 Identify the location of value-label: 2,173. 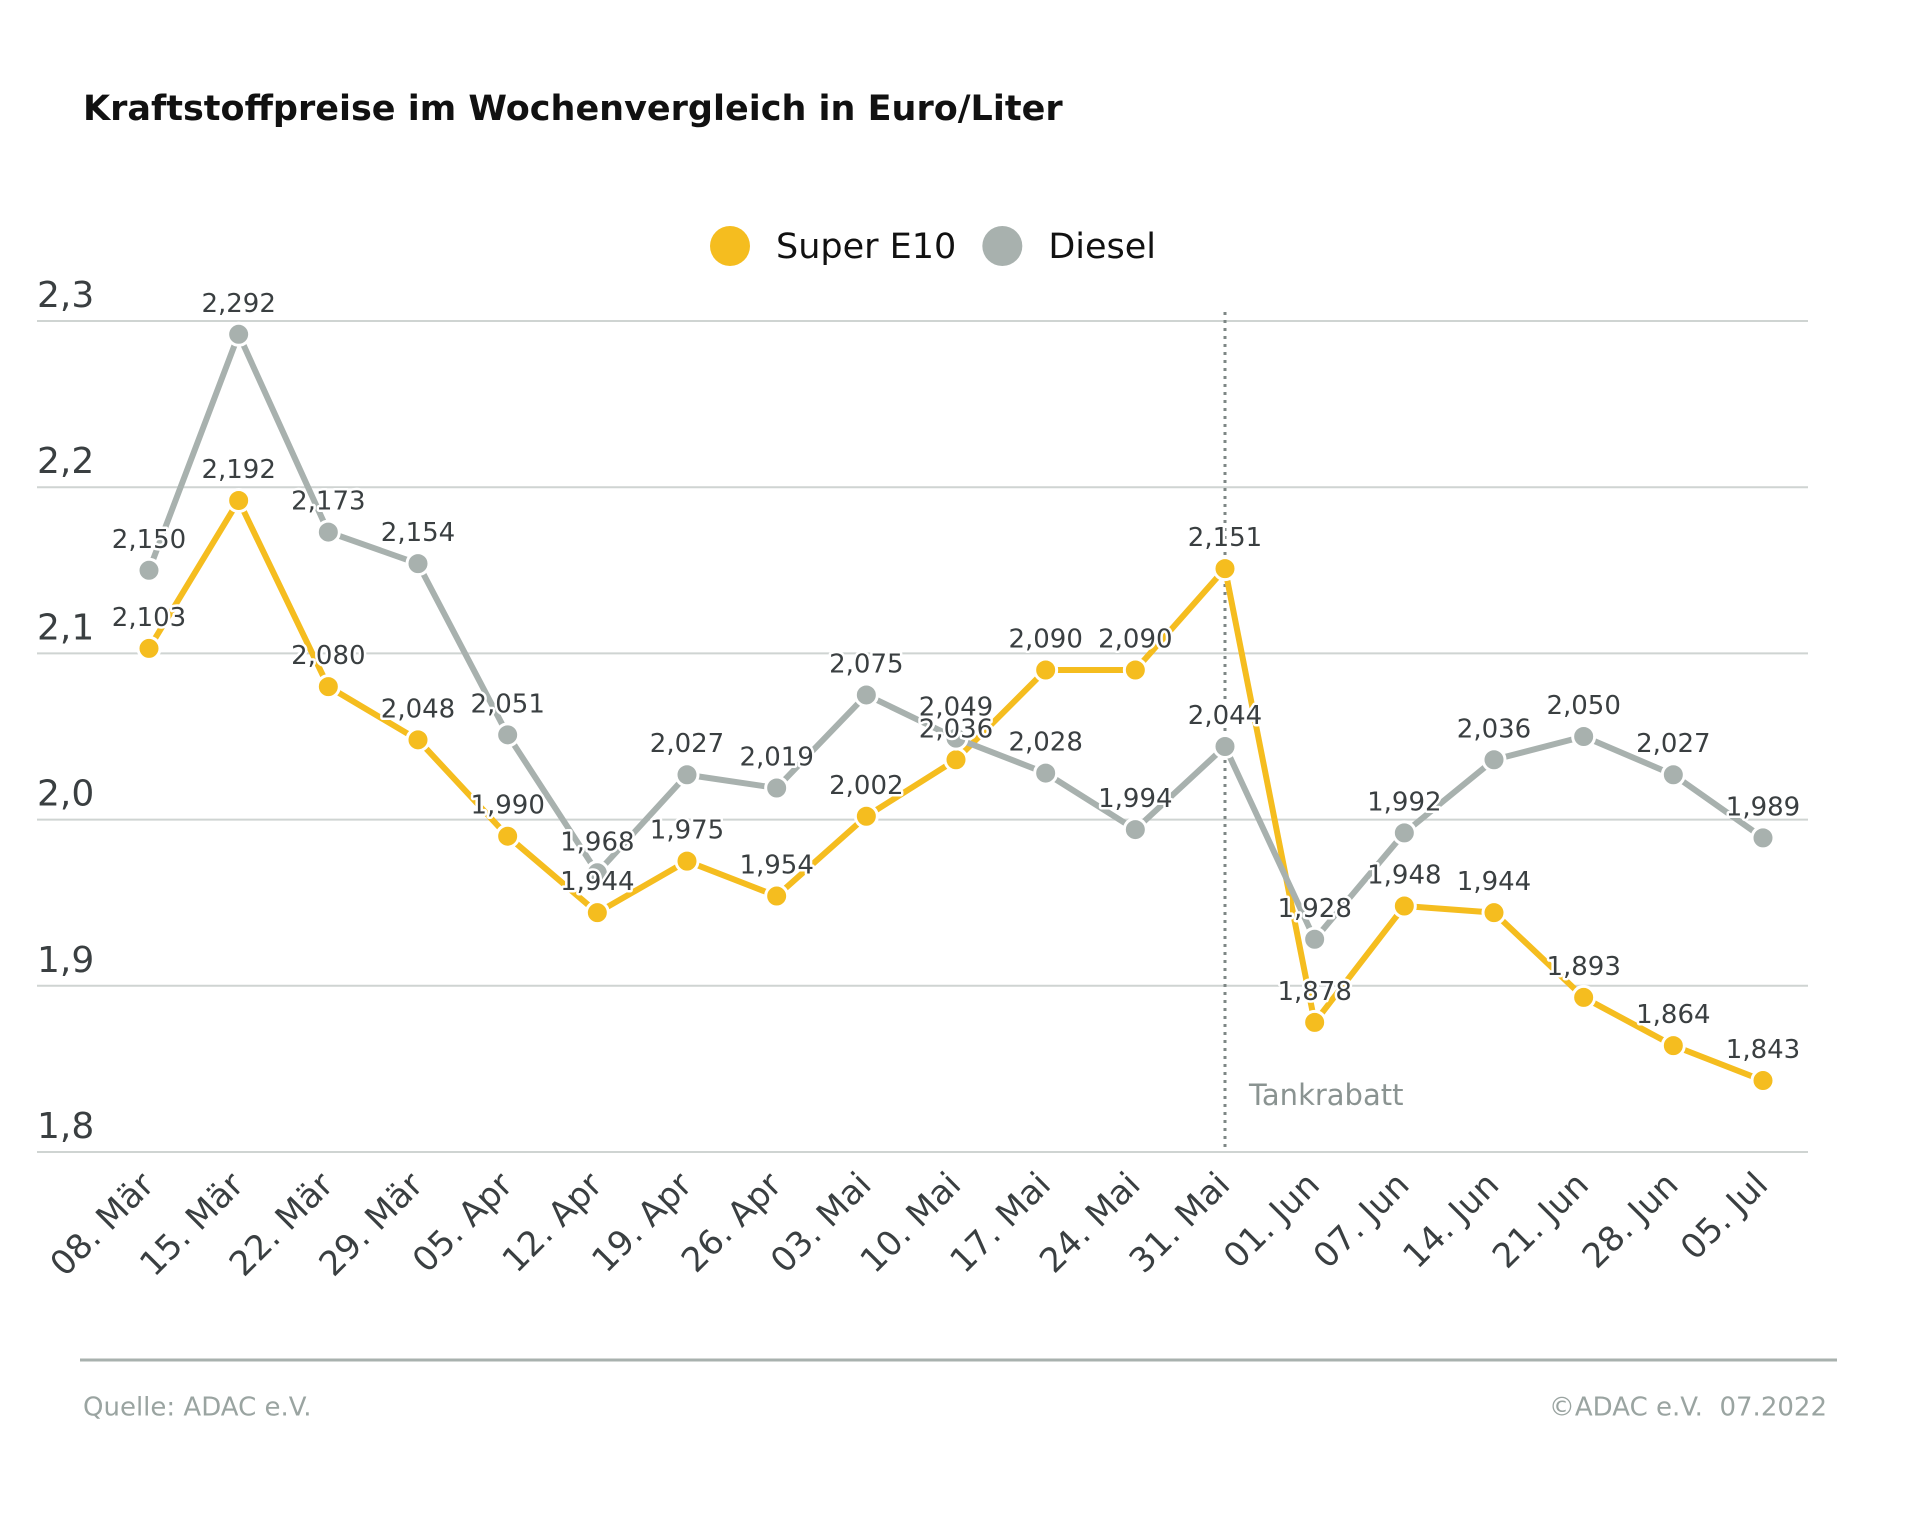
(328, 502).